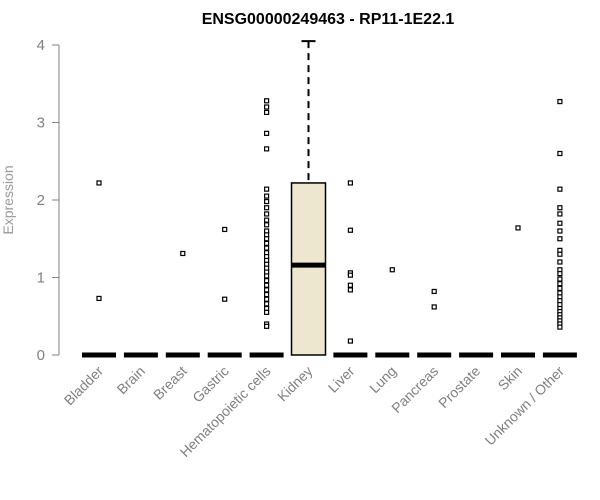 Image resolution: width=600 pixels, height=500 pixels. Describe the element at coordinates (84, 386) in the screenshot. I see `x-tick-label: Bladder` at that location.